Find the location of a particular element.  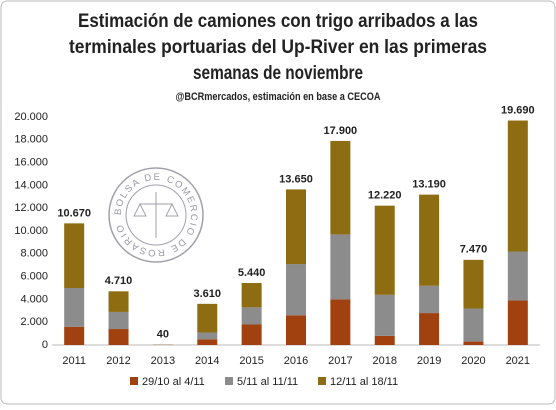

total-label: 13.650 is located at coordinates (296, 179).